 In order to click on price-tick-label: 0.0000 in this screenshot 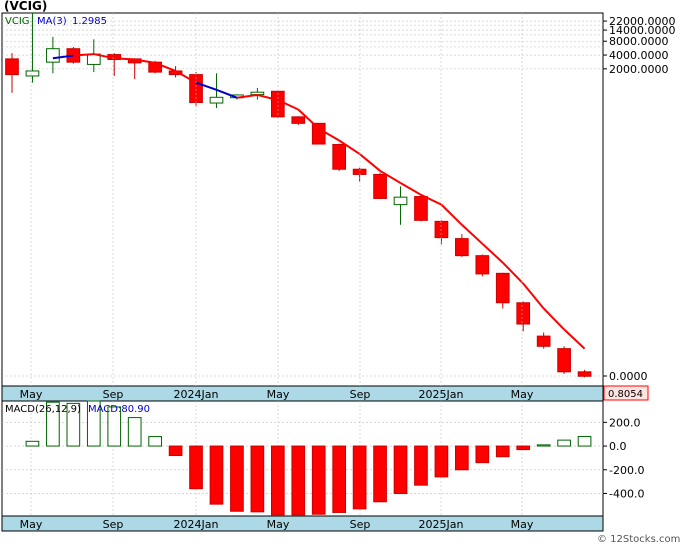, I will do `click(628, 376)`.